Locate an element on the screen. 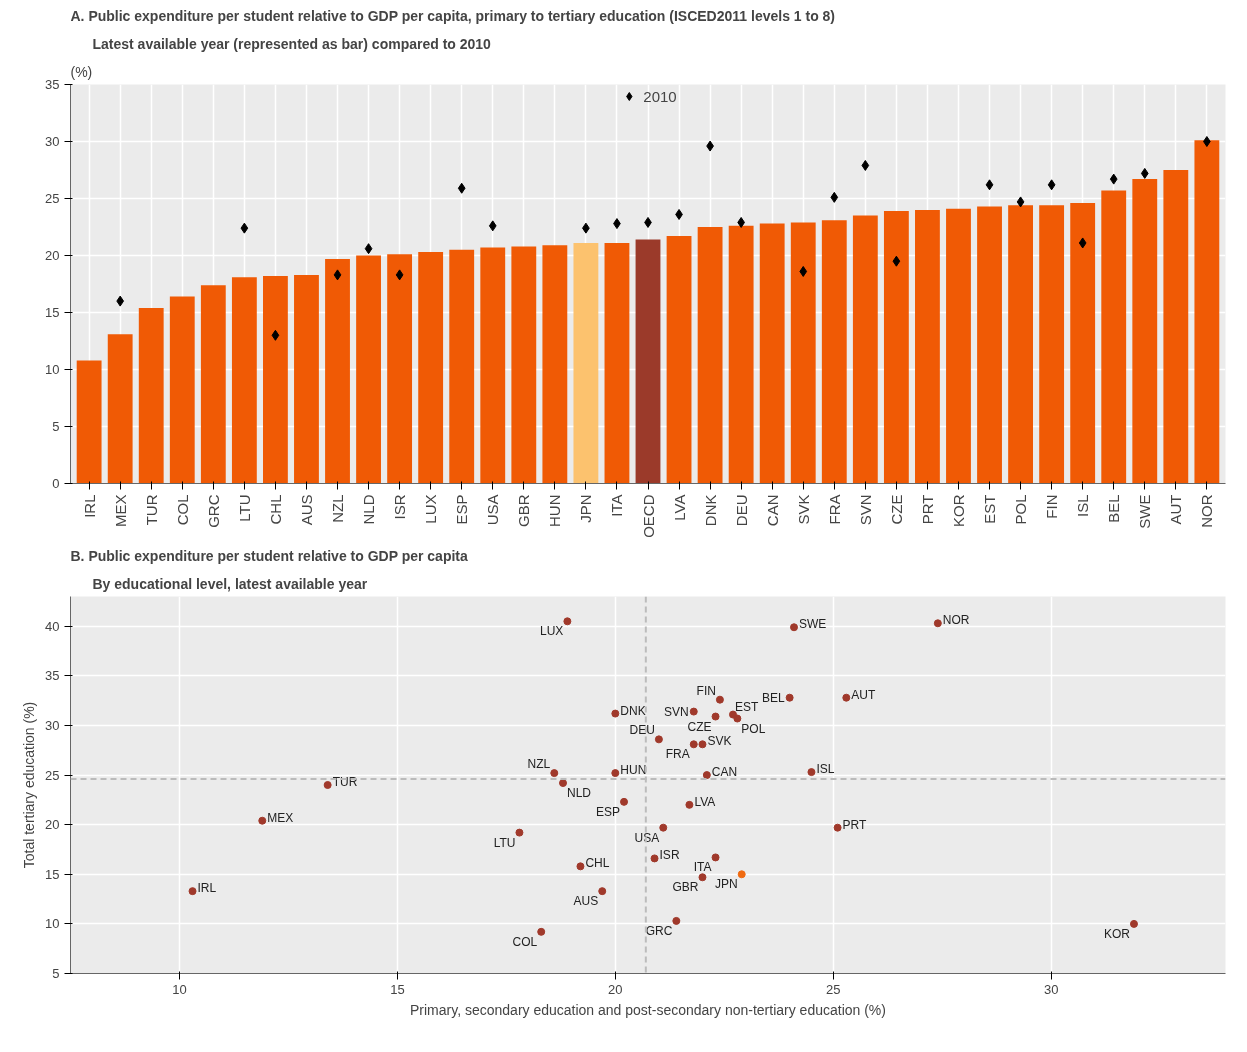 The height and width of the screenshot is (1052, 1247). x-tick-label: SVK is located at coordinates (803, 509).